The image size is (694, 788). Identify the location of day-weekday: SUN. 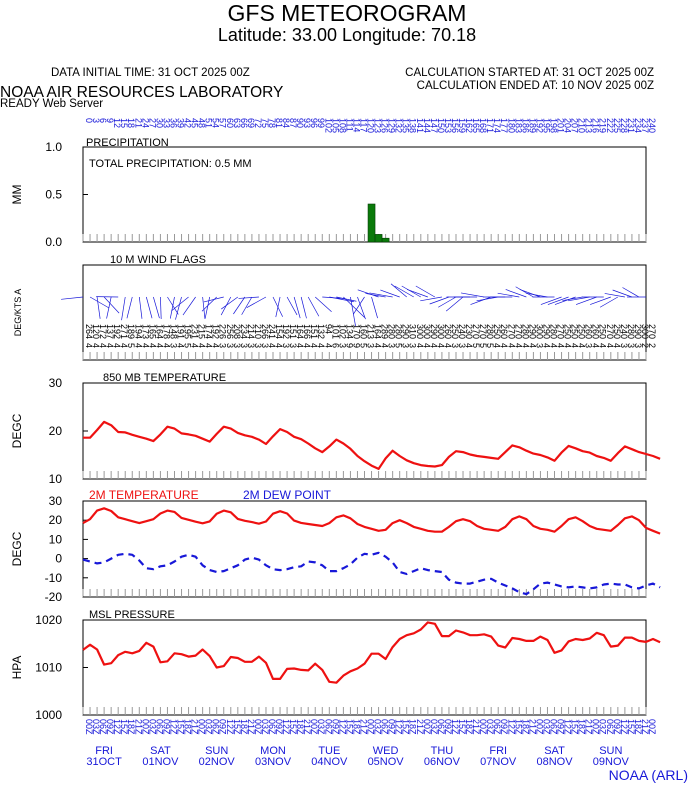
(216, 751).